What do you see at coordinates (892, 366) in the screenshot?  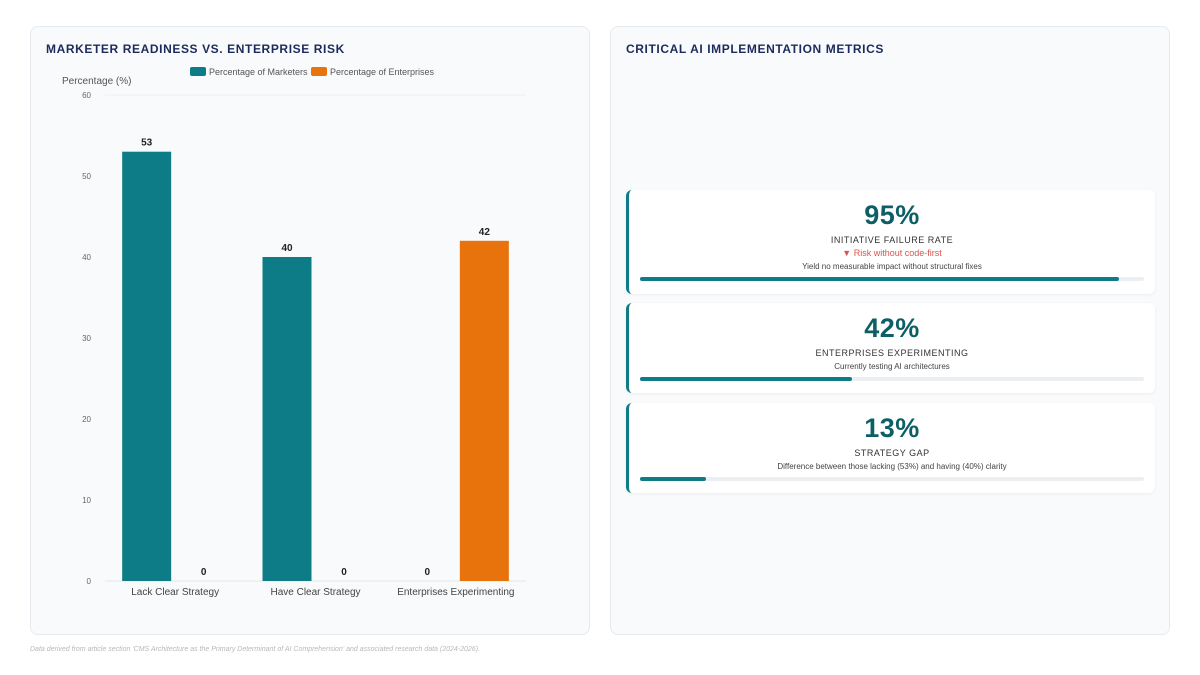 I see `metric-description: Currently testing AI architectures` at bounding box center [892, 366].